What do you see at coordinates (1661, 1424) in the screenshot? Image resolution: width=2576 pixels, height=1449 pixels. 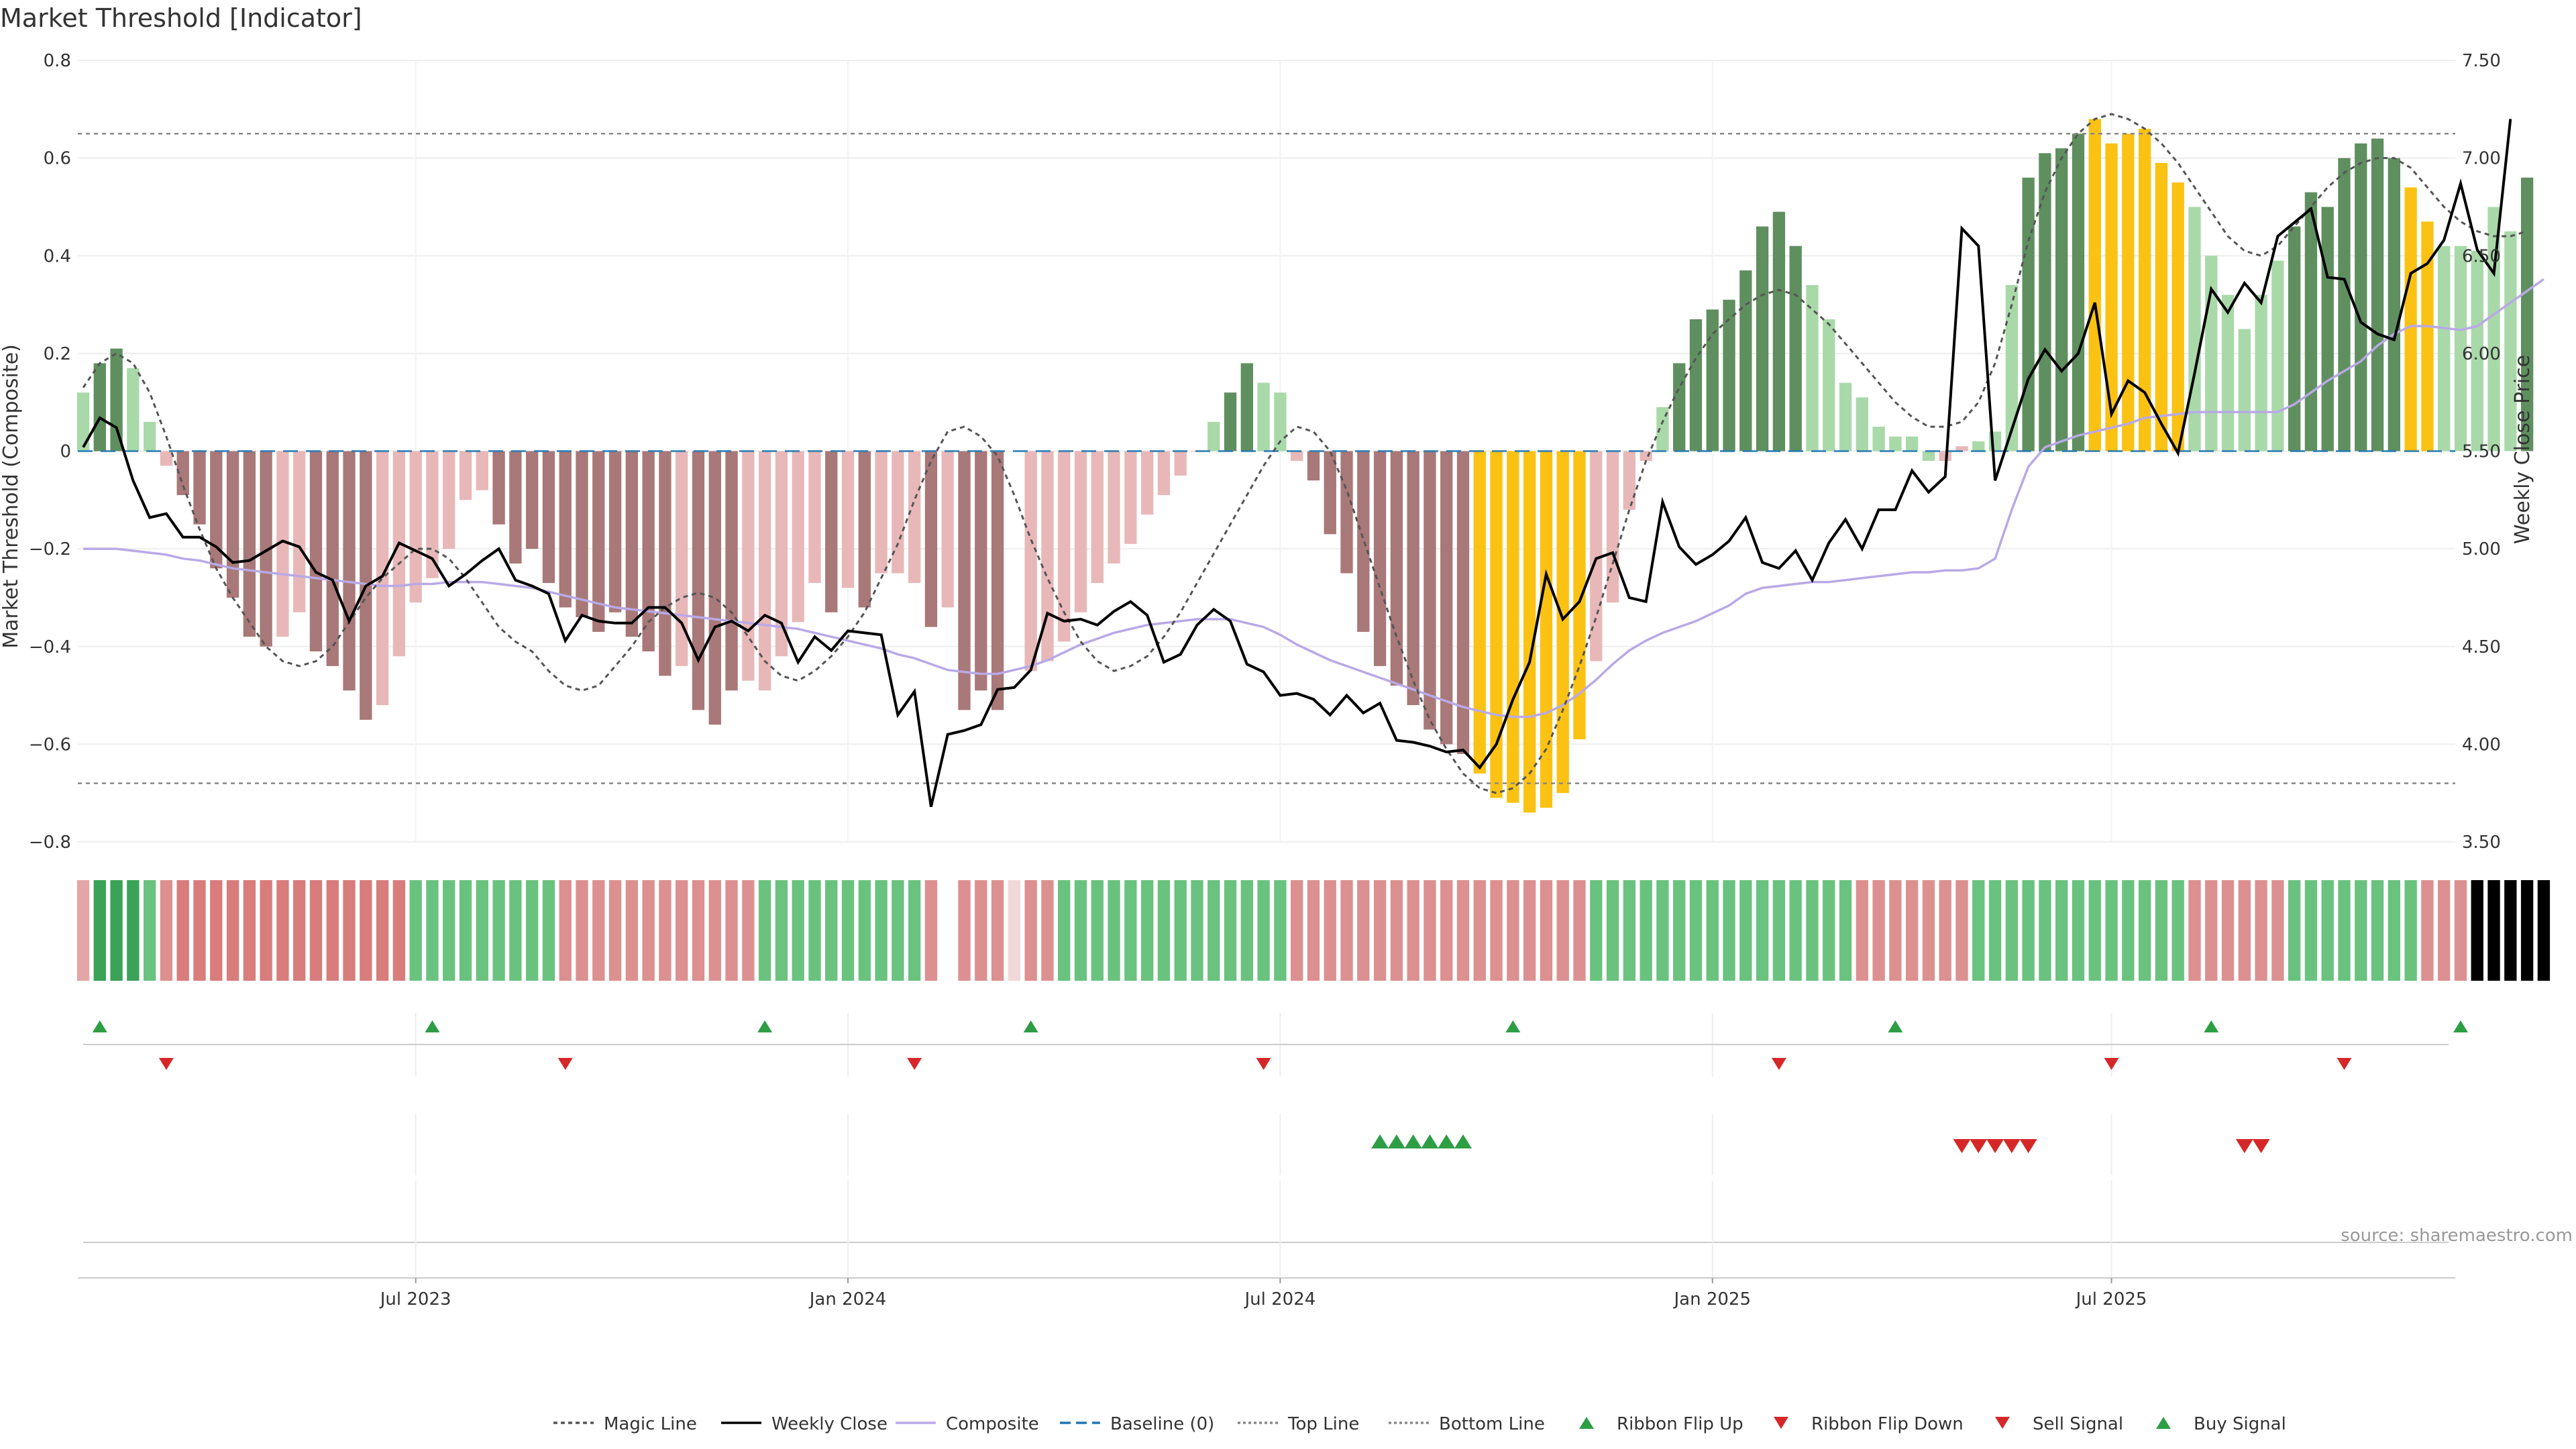 I see `legend-item: Ribbon Flip Up` at bounding box center [1661, 1424].